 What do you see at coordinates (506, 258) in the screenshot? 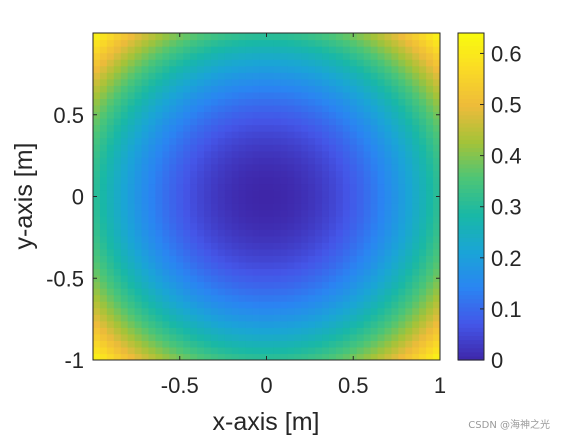
I see `colorbar-tick-label: 0.2` at bounding box center [506, 258].